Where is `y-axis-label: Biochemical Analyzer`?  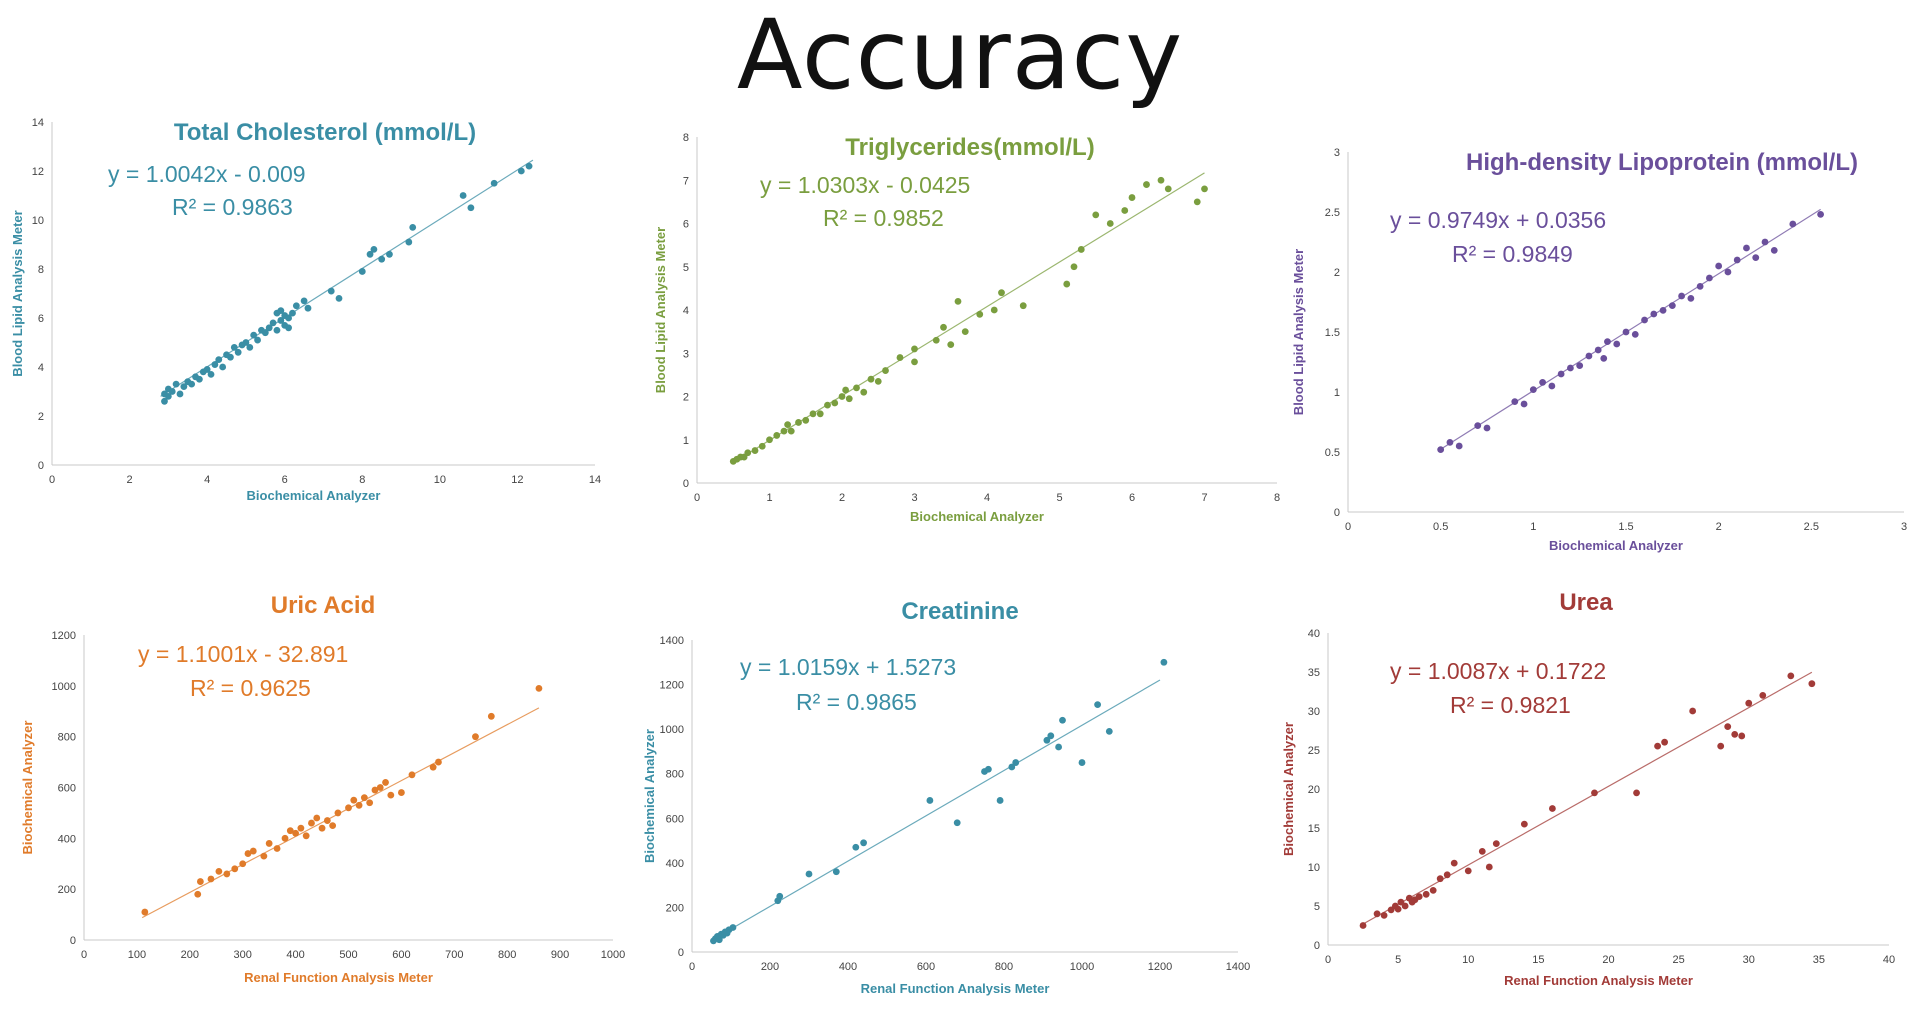
y-axis-label: Biochemical Analyzer is located at coordinates (27, 788).